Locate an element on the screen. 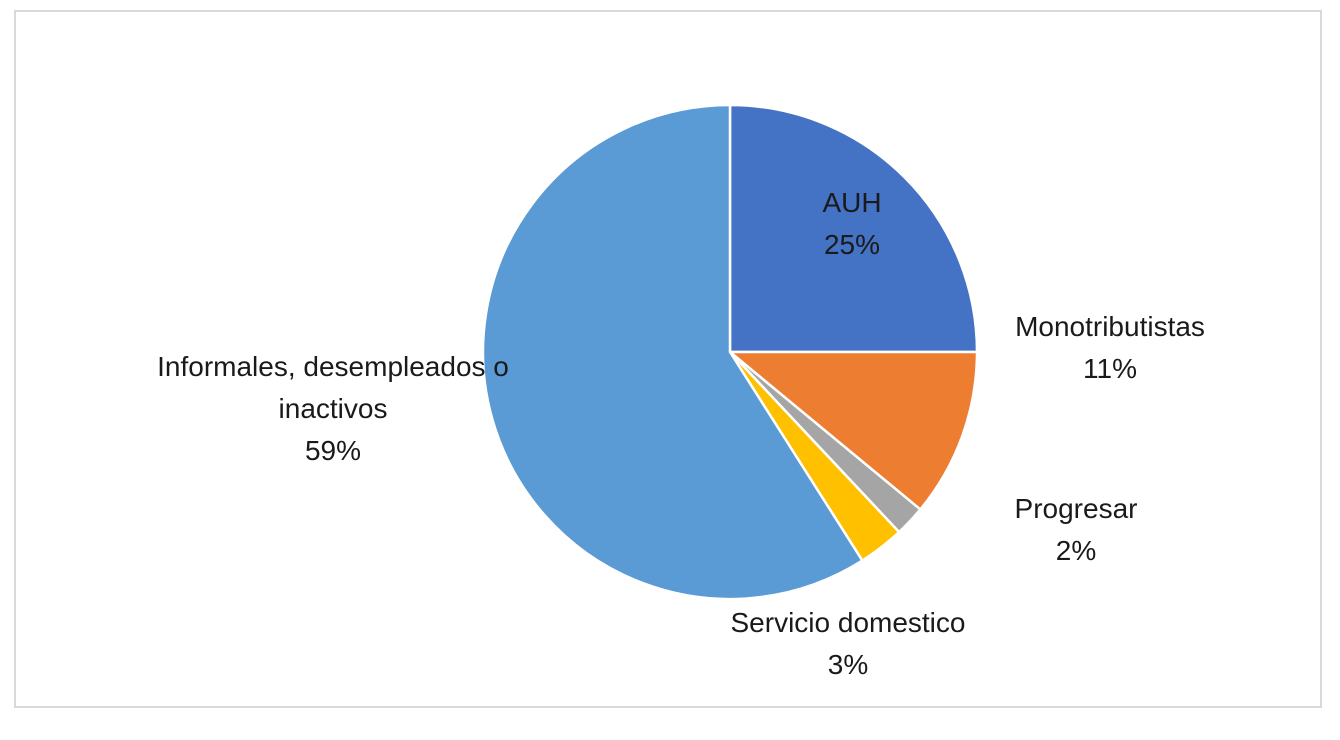 The width and height of the screenshot is (1340, 740). slice-value-label-2: 2% is located at coordinates (1076, 550).